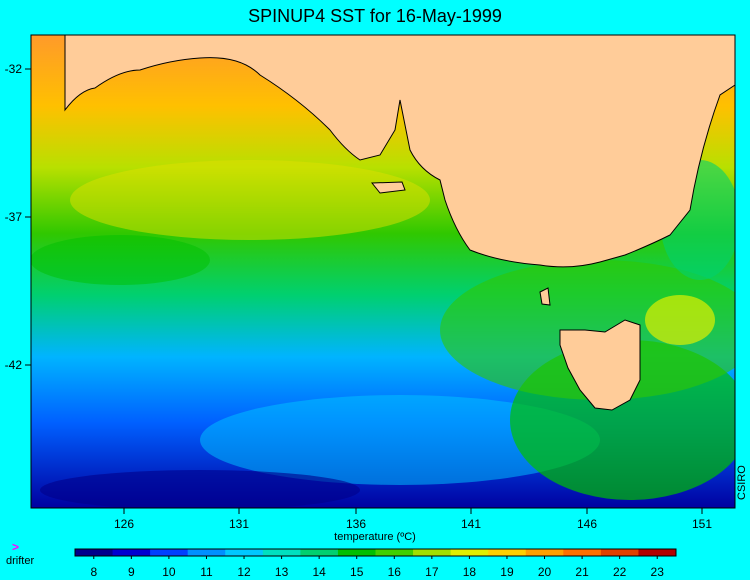 The width and height of the screenshot is (750, 580). What do you see at coordinates (658, 572) in the screenshot?
I see `colorbar-tick-label: 23` at bounding box center [658, 572].